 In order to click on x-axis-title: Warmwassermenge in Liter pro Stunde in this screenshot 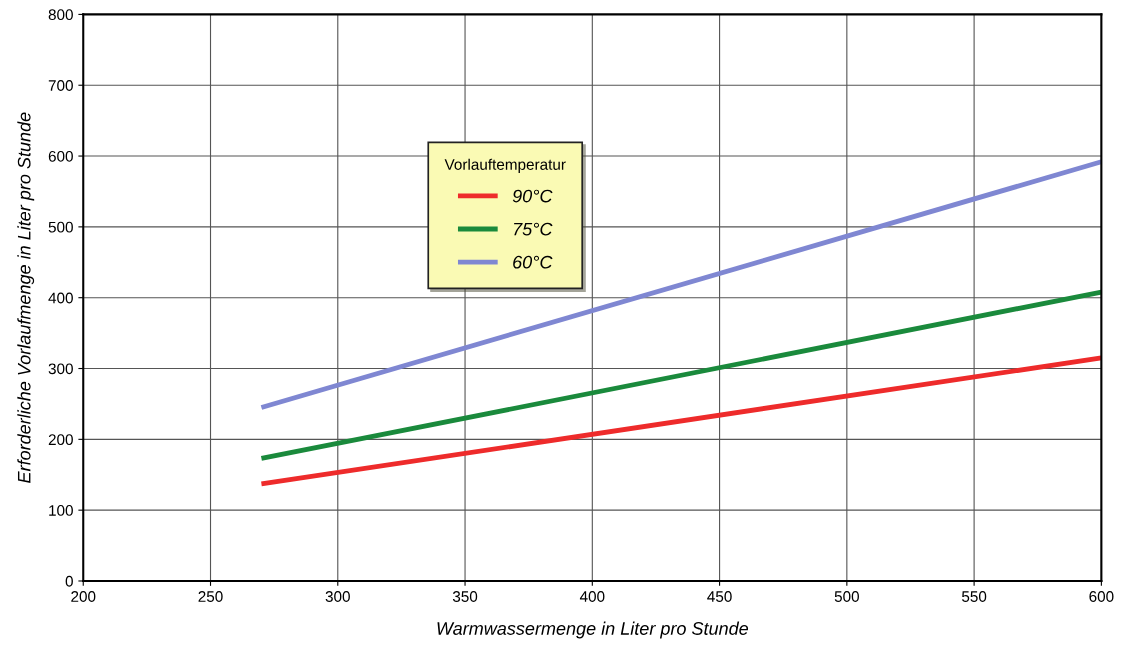, I will do `click(593, 630)`.